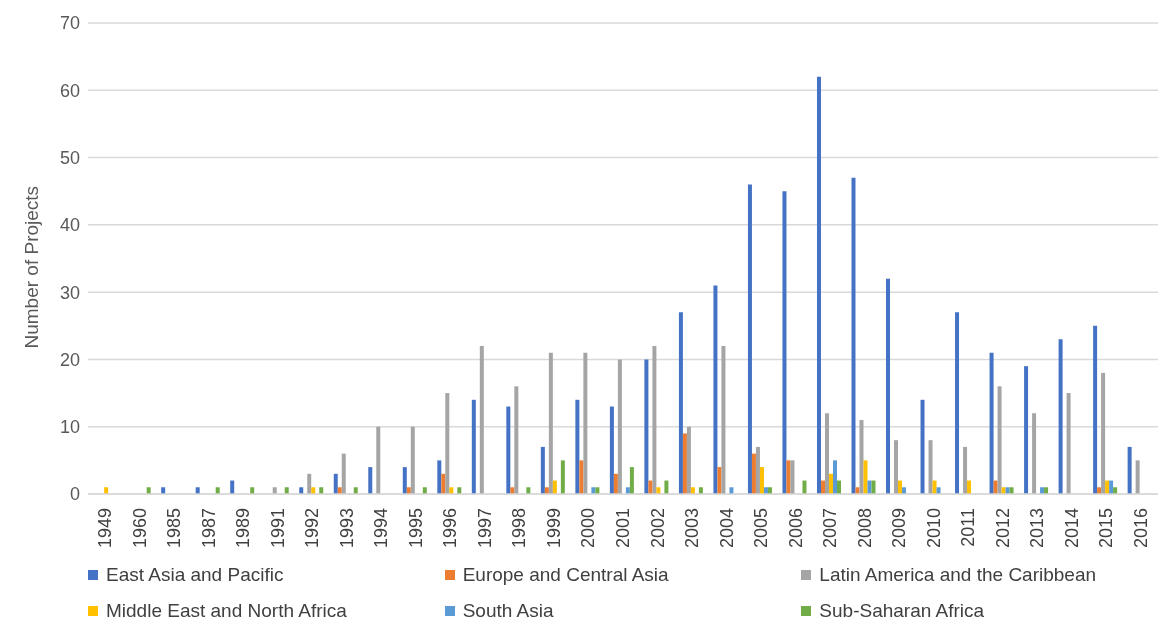  What do you see at coordinates (565, 575) in the screenshot?
I see `legend-label: Europe and Central Asia` at bounding box center [565, 575].